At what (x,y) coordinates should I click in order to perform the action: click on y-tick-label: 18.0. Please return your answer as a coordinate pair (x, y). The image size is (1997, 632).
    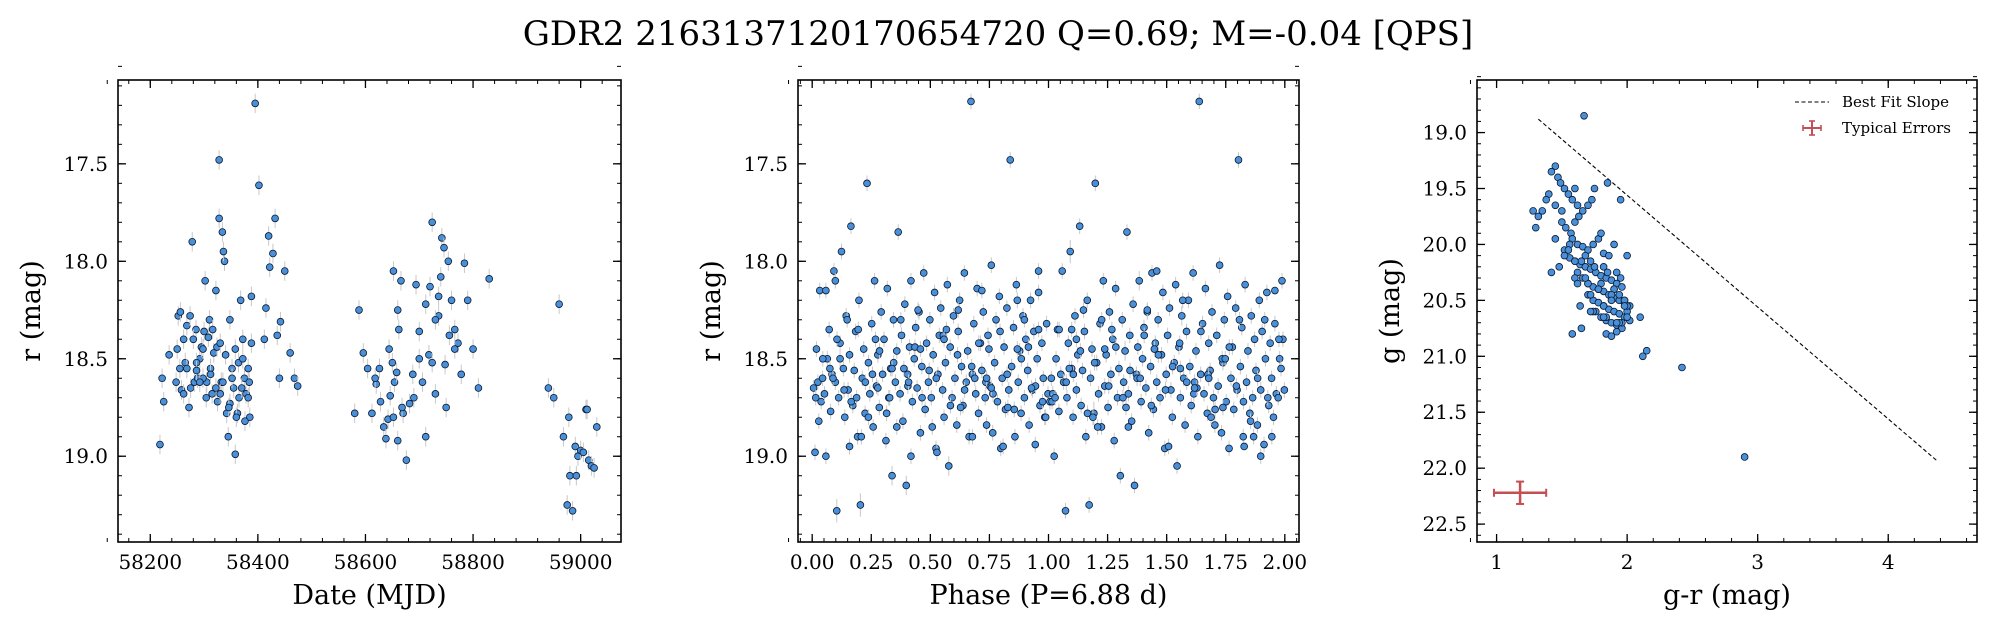
    Looking at the image, I should click on (85, 261).